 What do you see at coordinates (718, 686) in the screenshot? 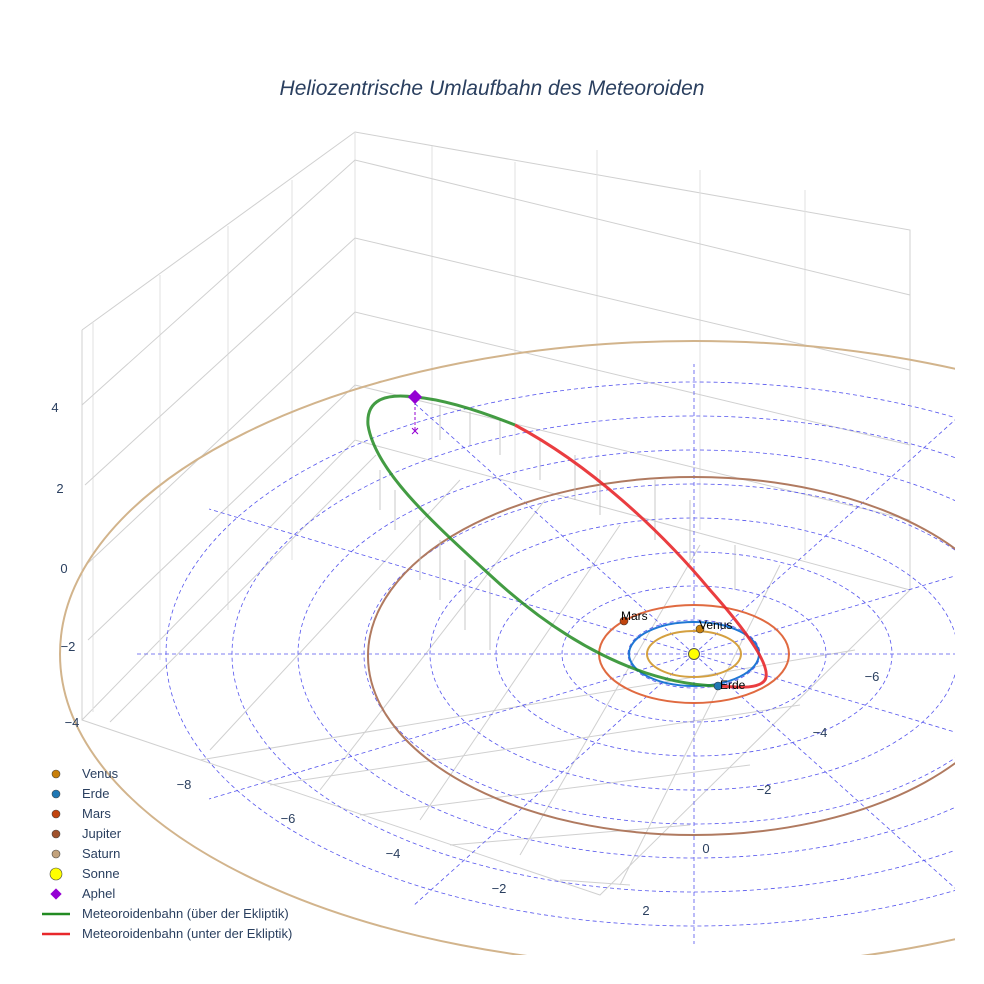
I see `earth-marker` at bounding box center [718, 686].